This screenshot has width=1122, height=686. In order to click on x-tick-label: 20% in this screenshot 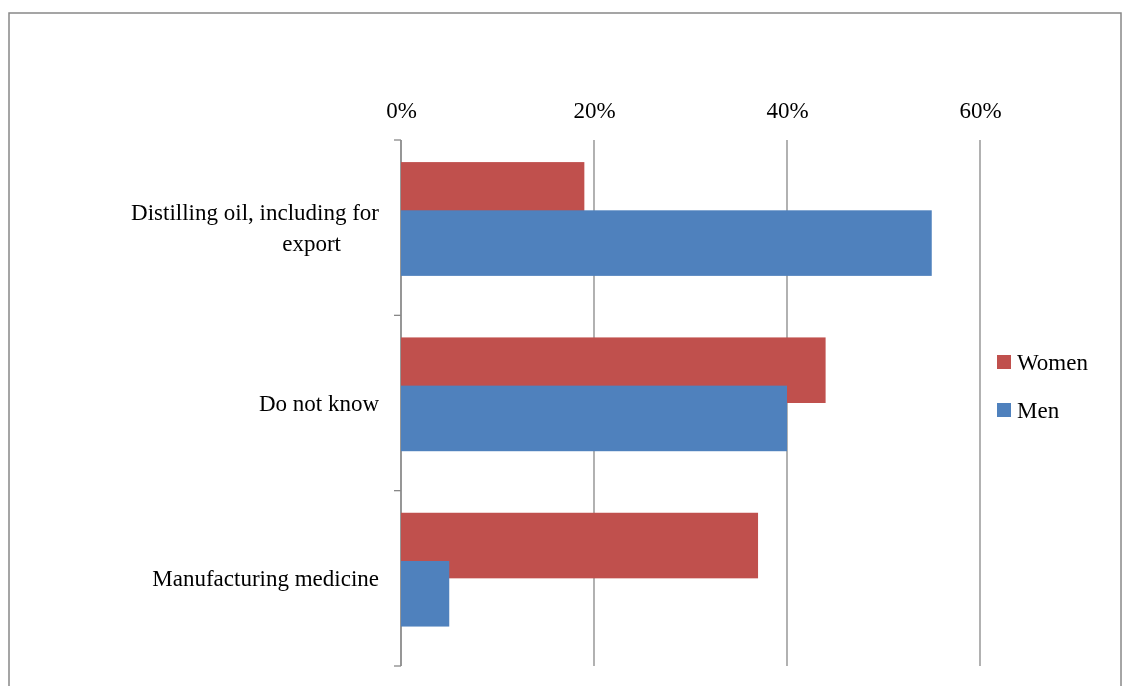, I will do `click(594, 110)`.